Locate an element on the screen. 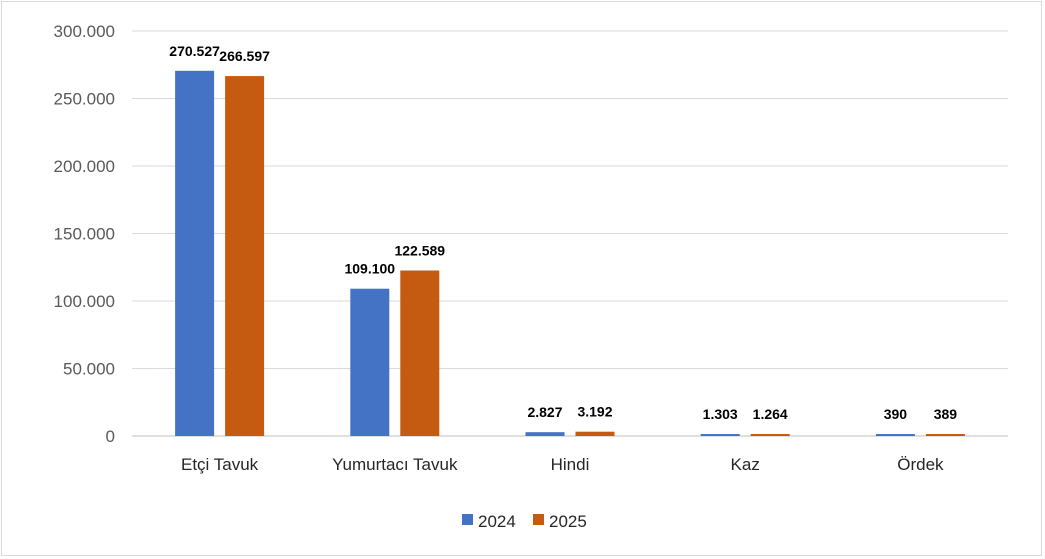  y-tick-label: 200.000 is located at coordinates (84, 166).